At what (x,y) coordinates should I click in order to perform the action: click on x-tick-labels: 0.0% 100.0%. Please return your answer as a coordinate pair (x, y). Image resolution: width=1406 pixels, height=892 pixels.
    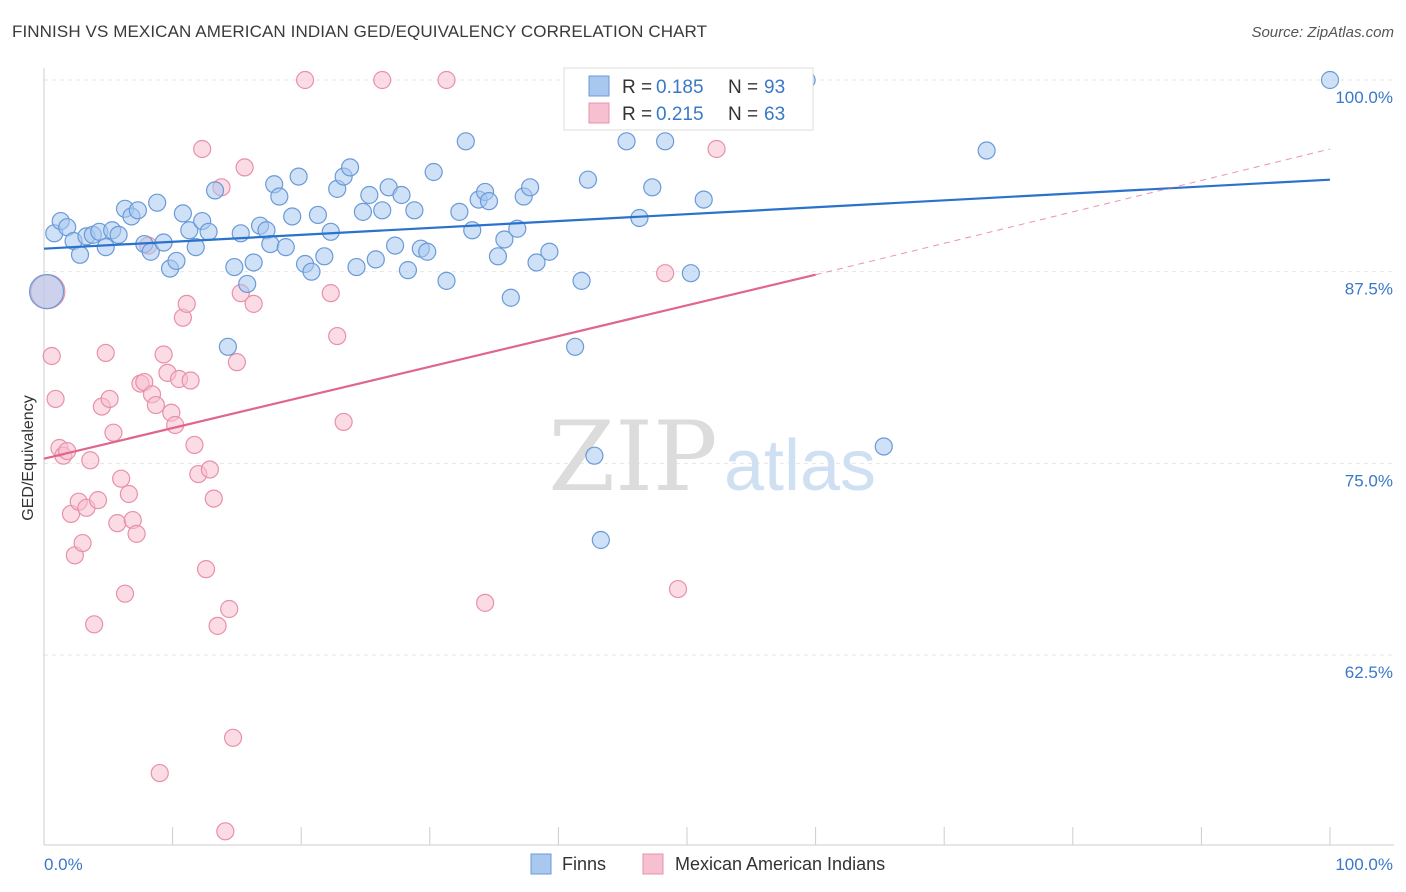
    Looking at the image, I should click on (718, 864).